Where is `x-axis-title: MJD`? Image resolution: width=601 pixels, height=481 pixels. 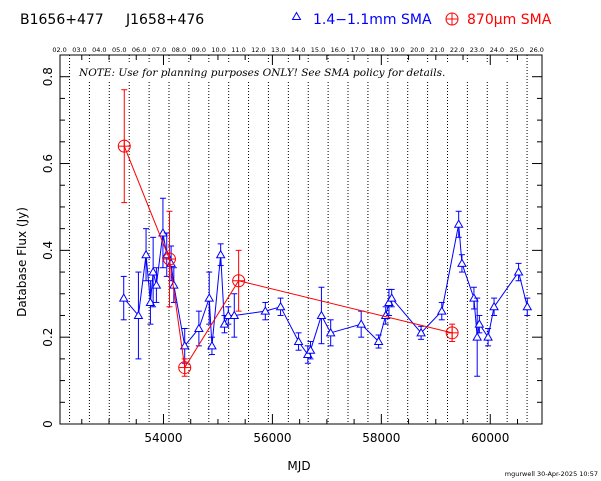 x-axis-title: MJD is located at coordinates (298, 466).